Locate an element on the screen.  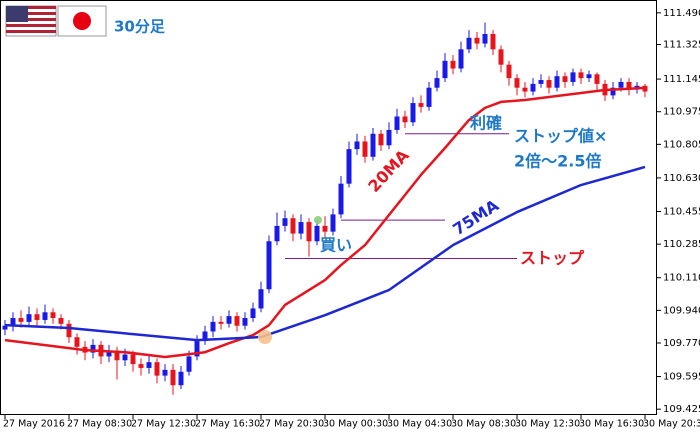
y-tick-label: 111.490 is located at coordinates (681, 13).